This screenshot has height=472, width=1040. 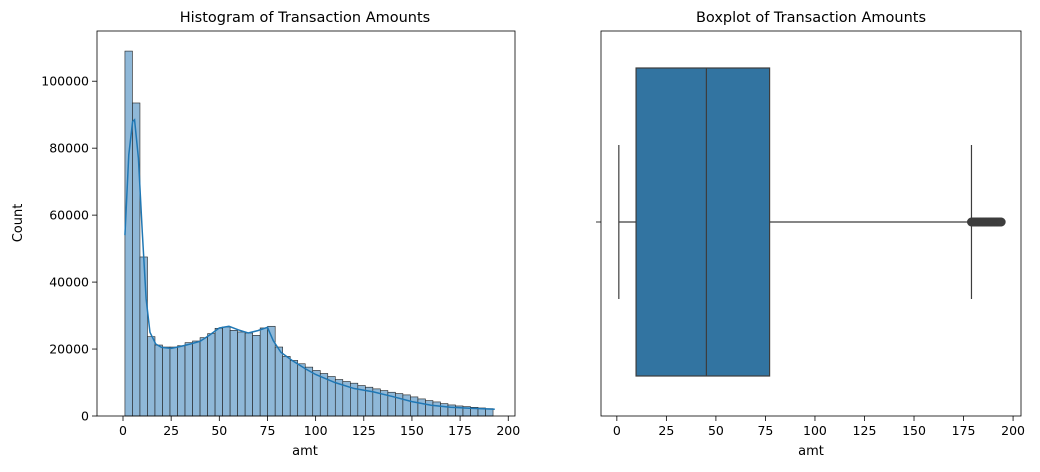 I want to click on histogram-title: Histogram of Transaction Amounts, so click(x=305, y=18).